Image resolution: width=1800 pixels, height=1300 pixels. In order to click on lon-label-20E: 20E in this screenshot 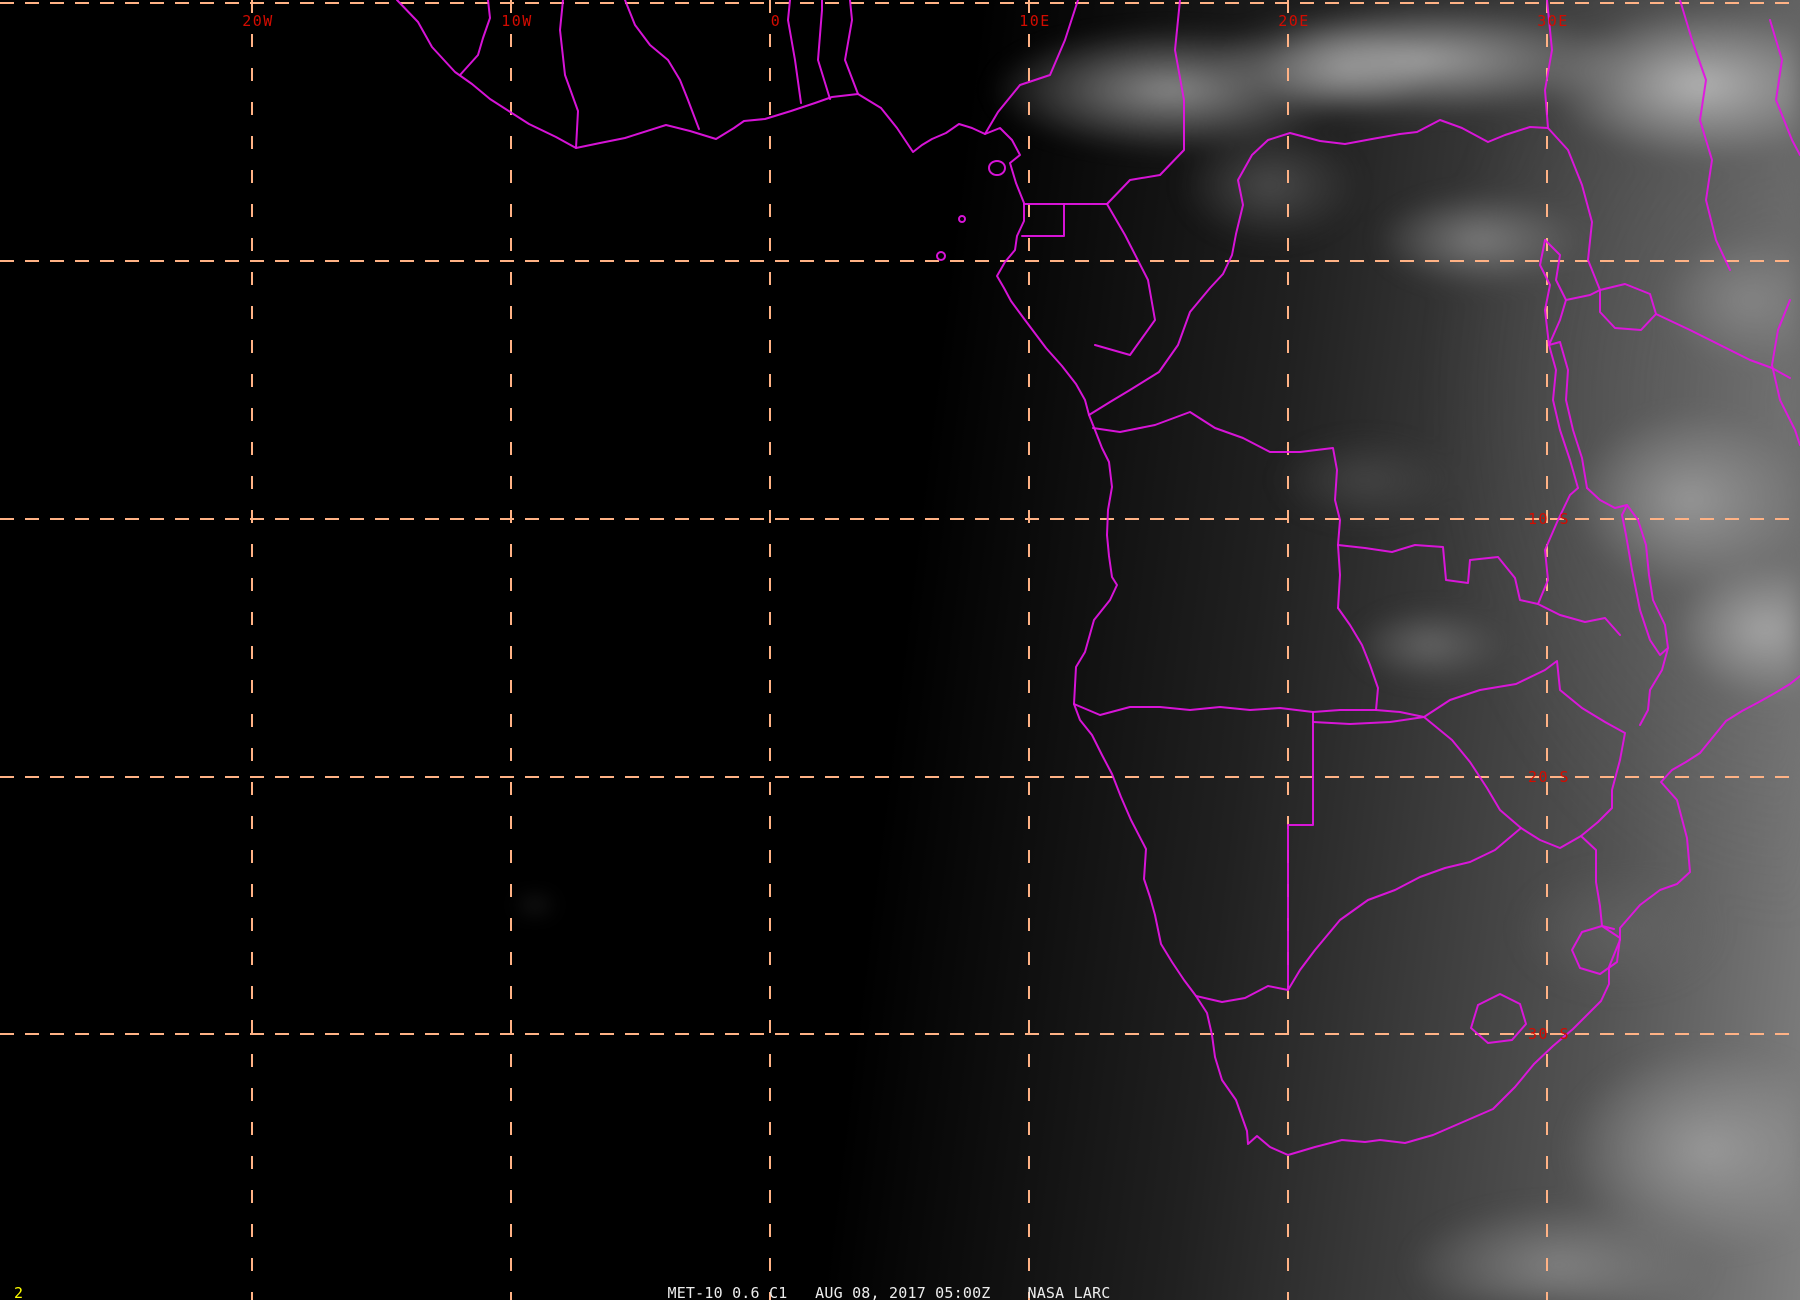, I will do `click(1294, 21)`.